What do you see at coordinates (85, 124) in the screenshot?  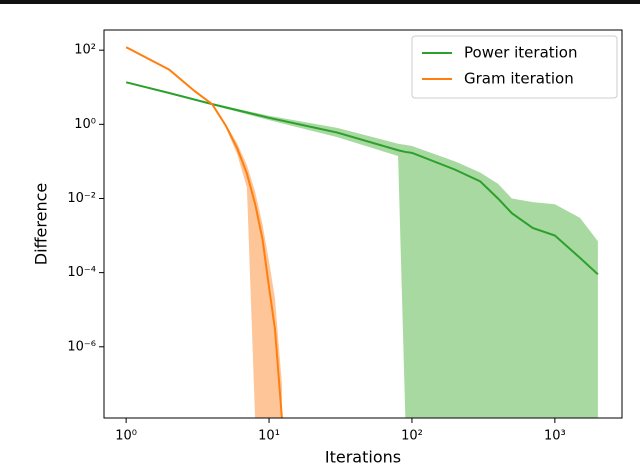 I see `y-tick-label: 10⁰` at bounding box center [85, 124].